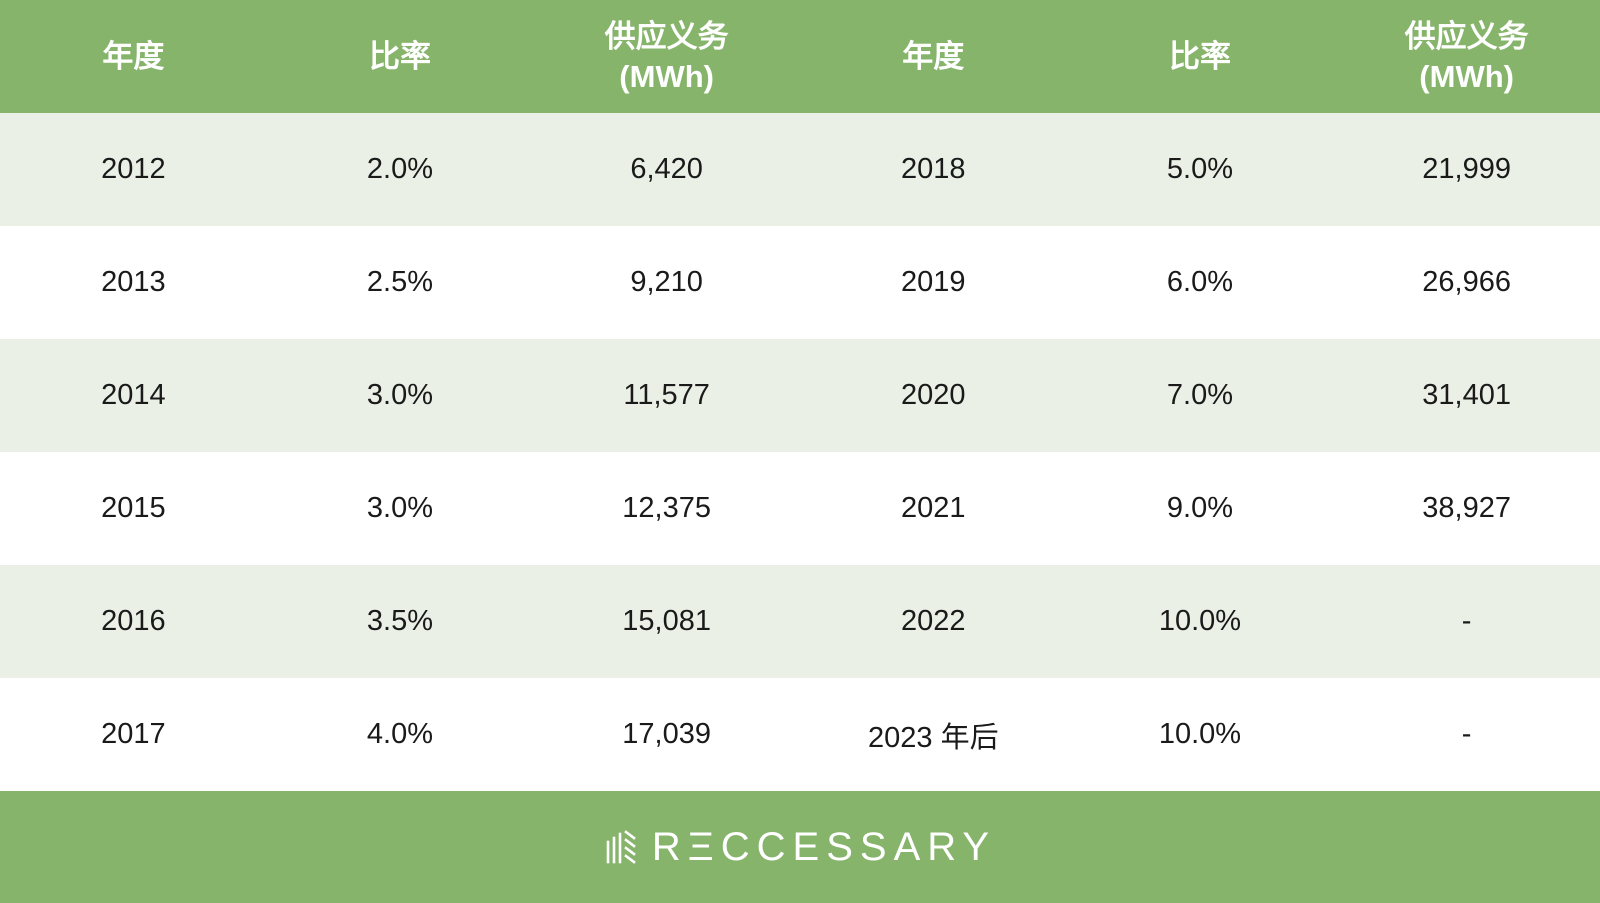  Describe the element at coordinates (824, 846) in the screenshot. I see `reccessary-wordmark: RΞCCESSARY` at that location.